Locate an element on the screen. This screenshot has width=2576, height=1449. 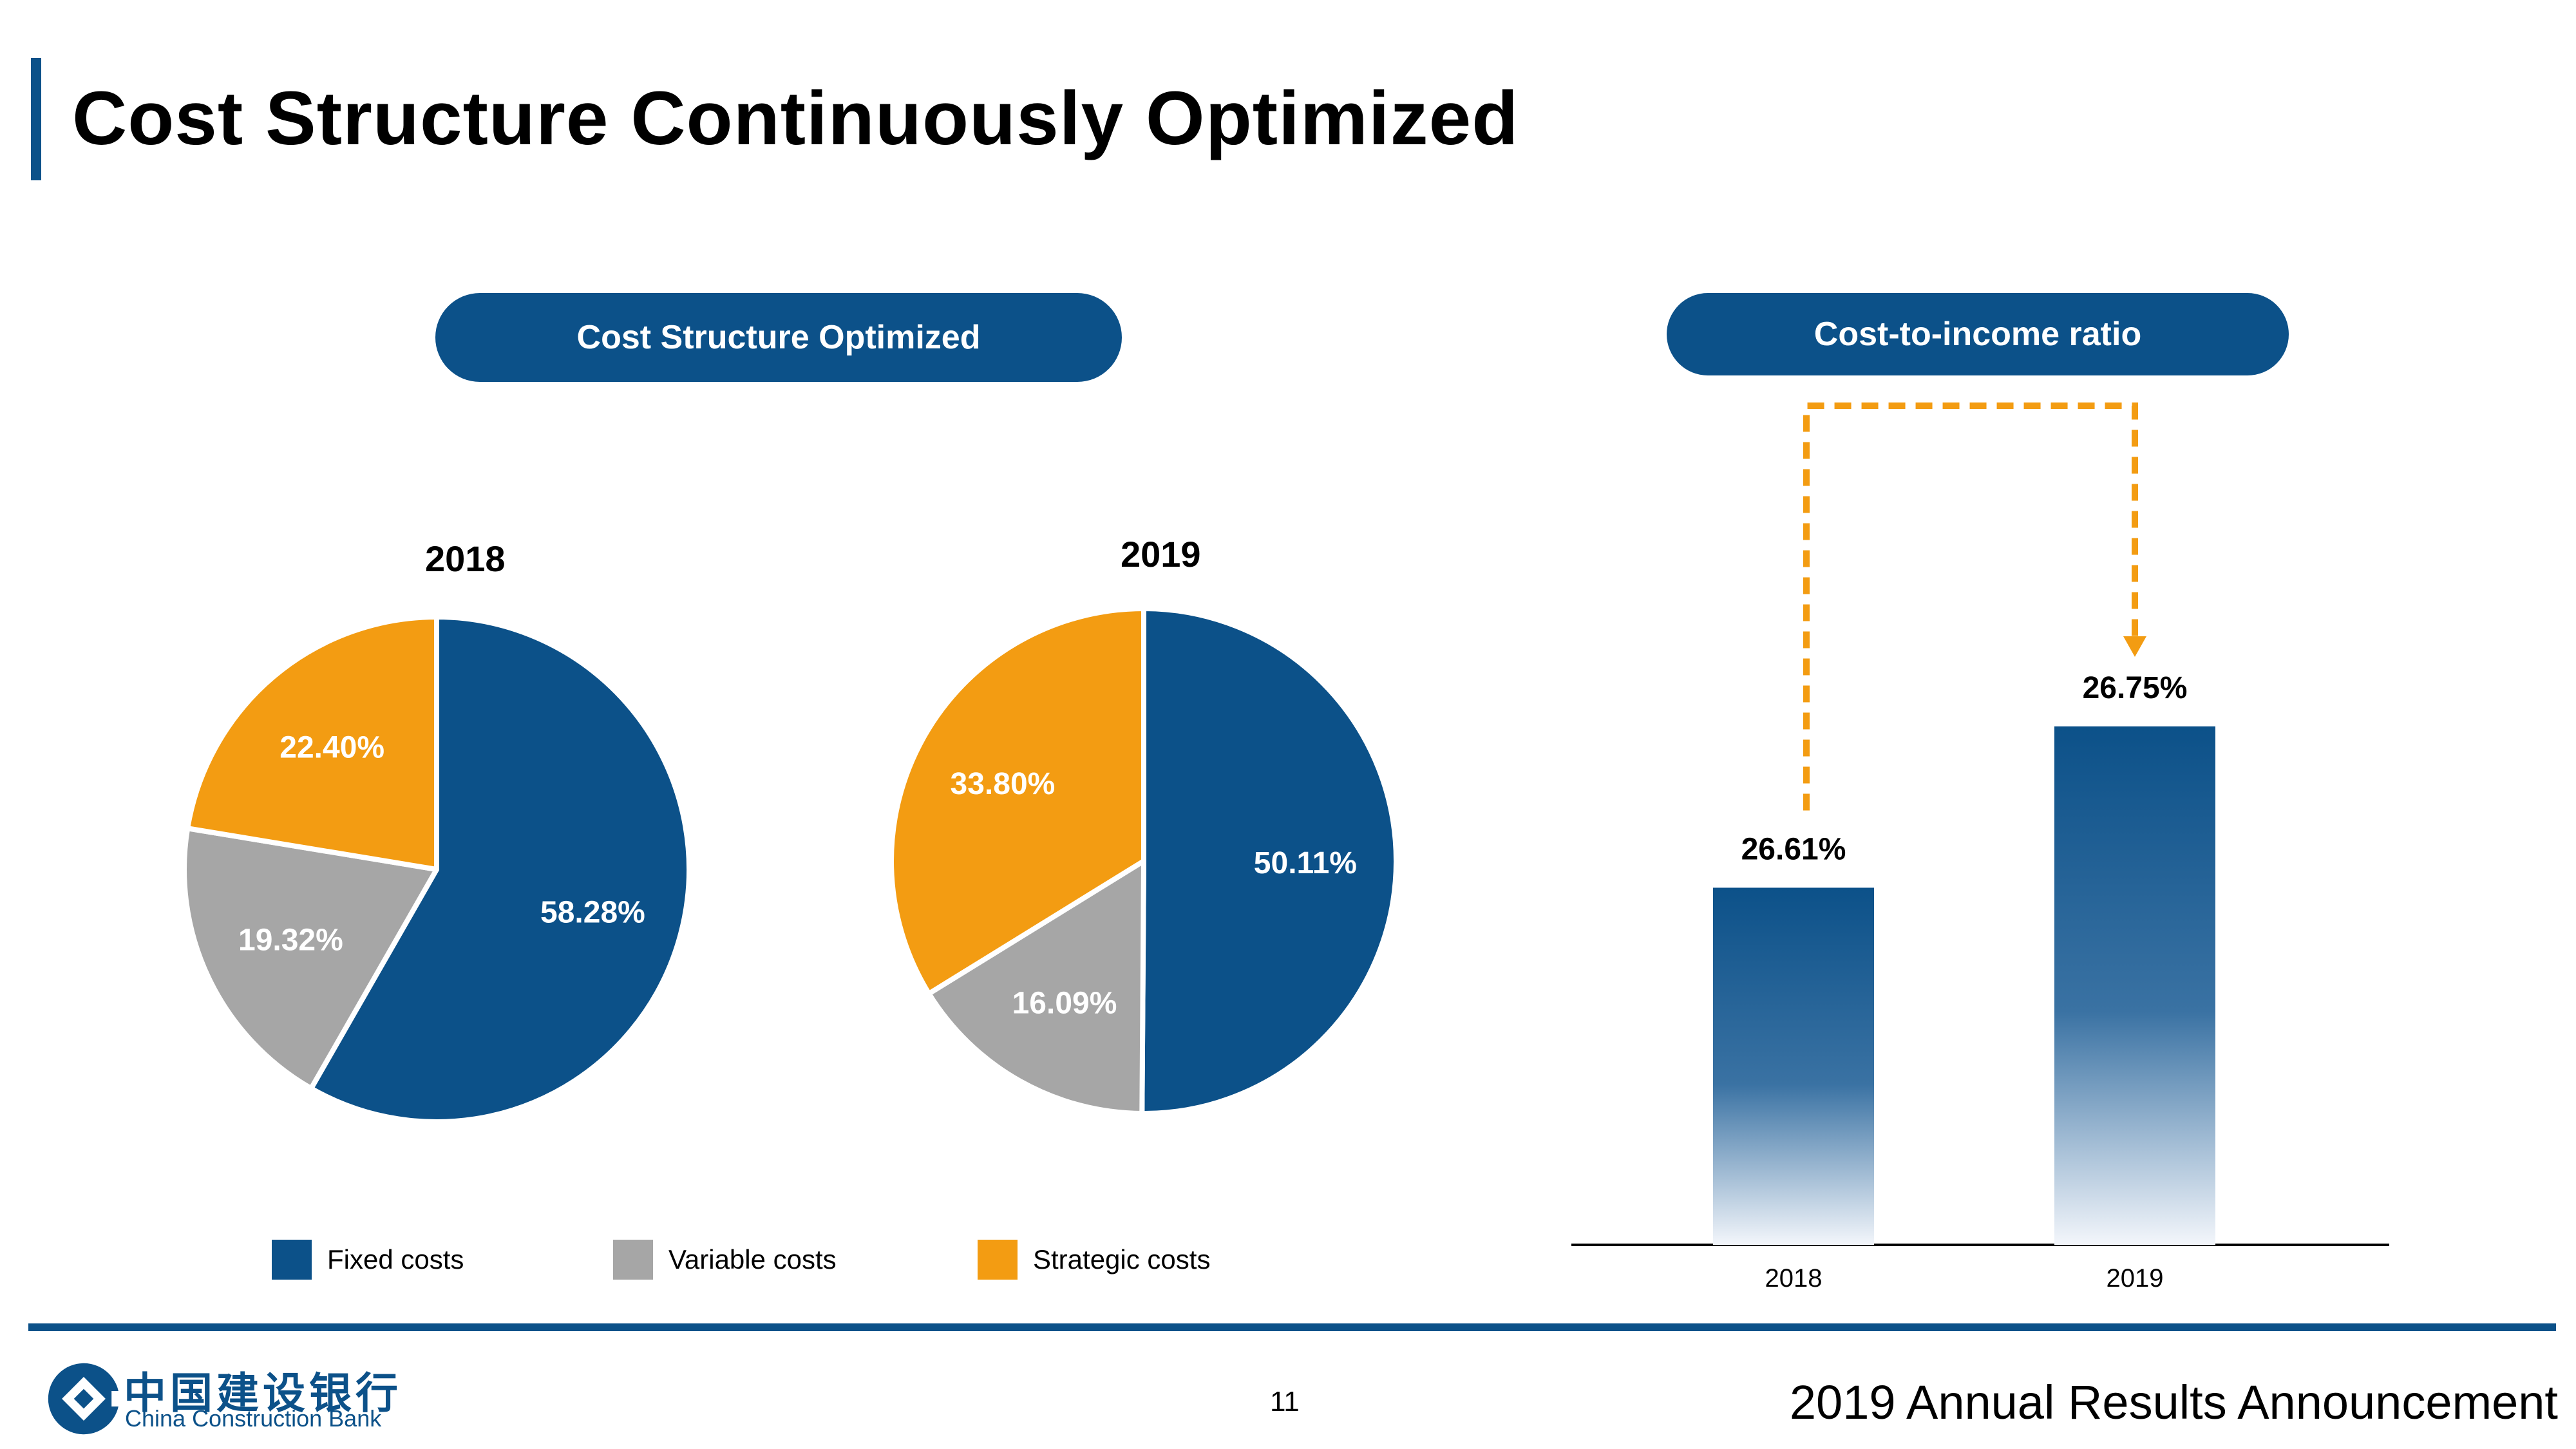
comparison-arrow-line is located at coordinates (1971, 606).